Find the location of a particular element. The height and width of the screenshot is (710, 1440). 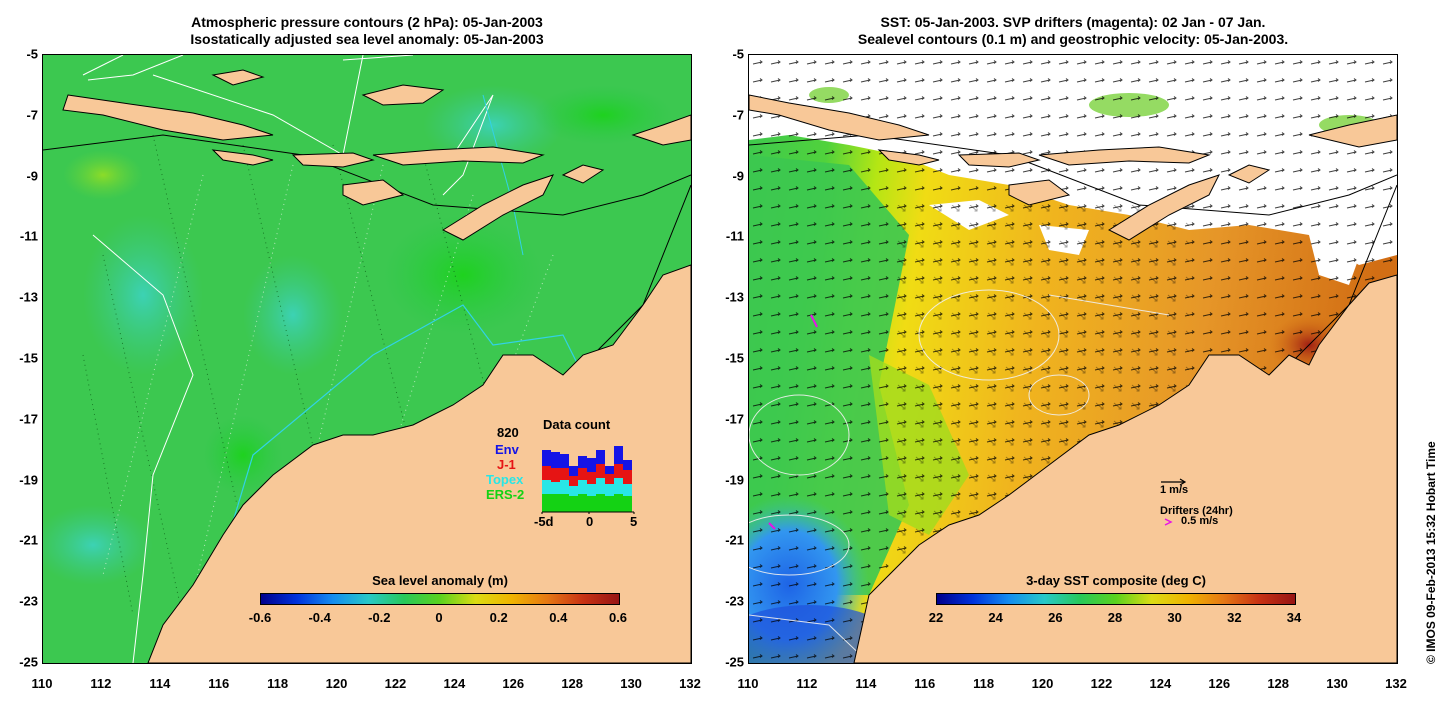

velocity-legend-arrow is located at coordinates (1174, 482).